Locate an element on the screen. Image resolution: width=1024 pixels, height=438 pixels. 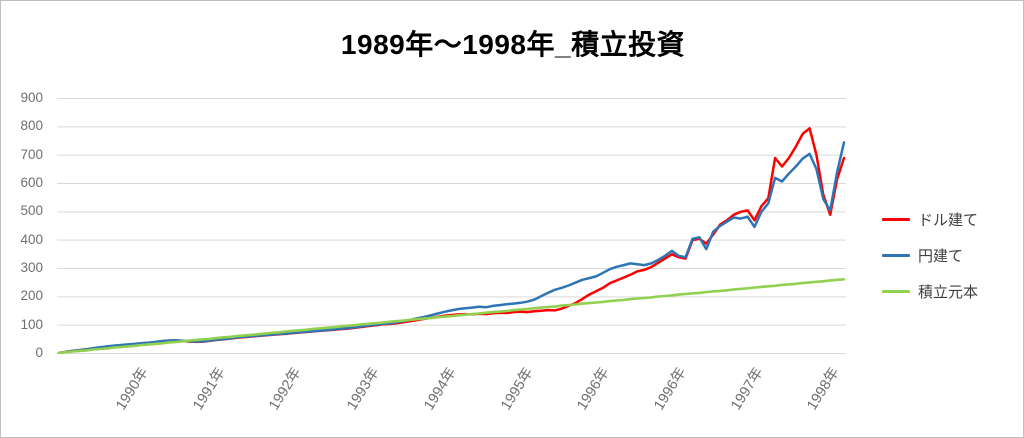
y-tick-label: 100 is located at coordinates (31, 324).